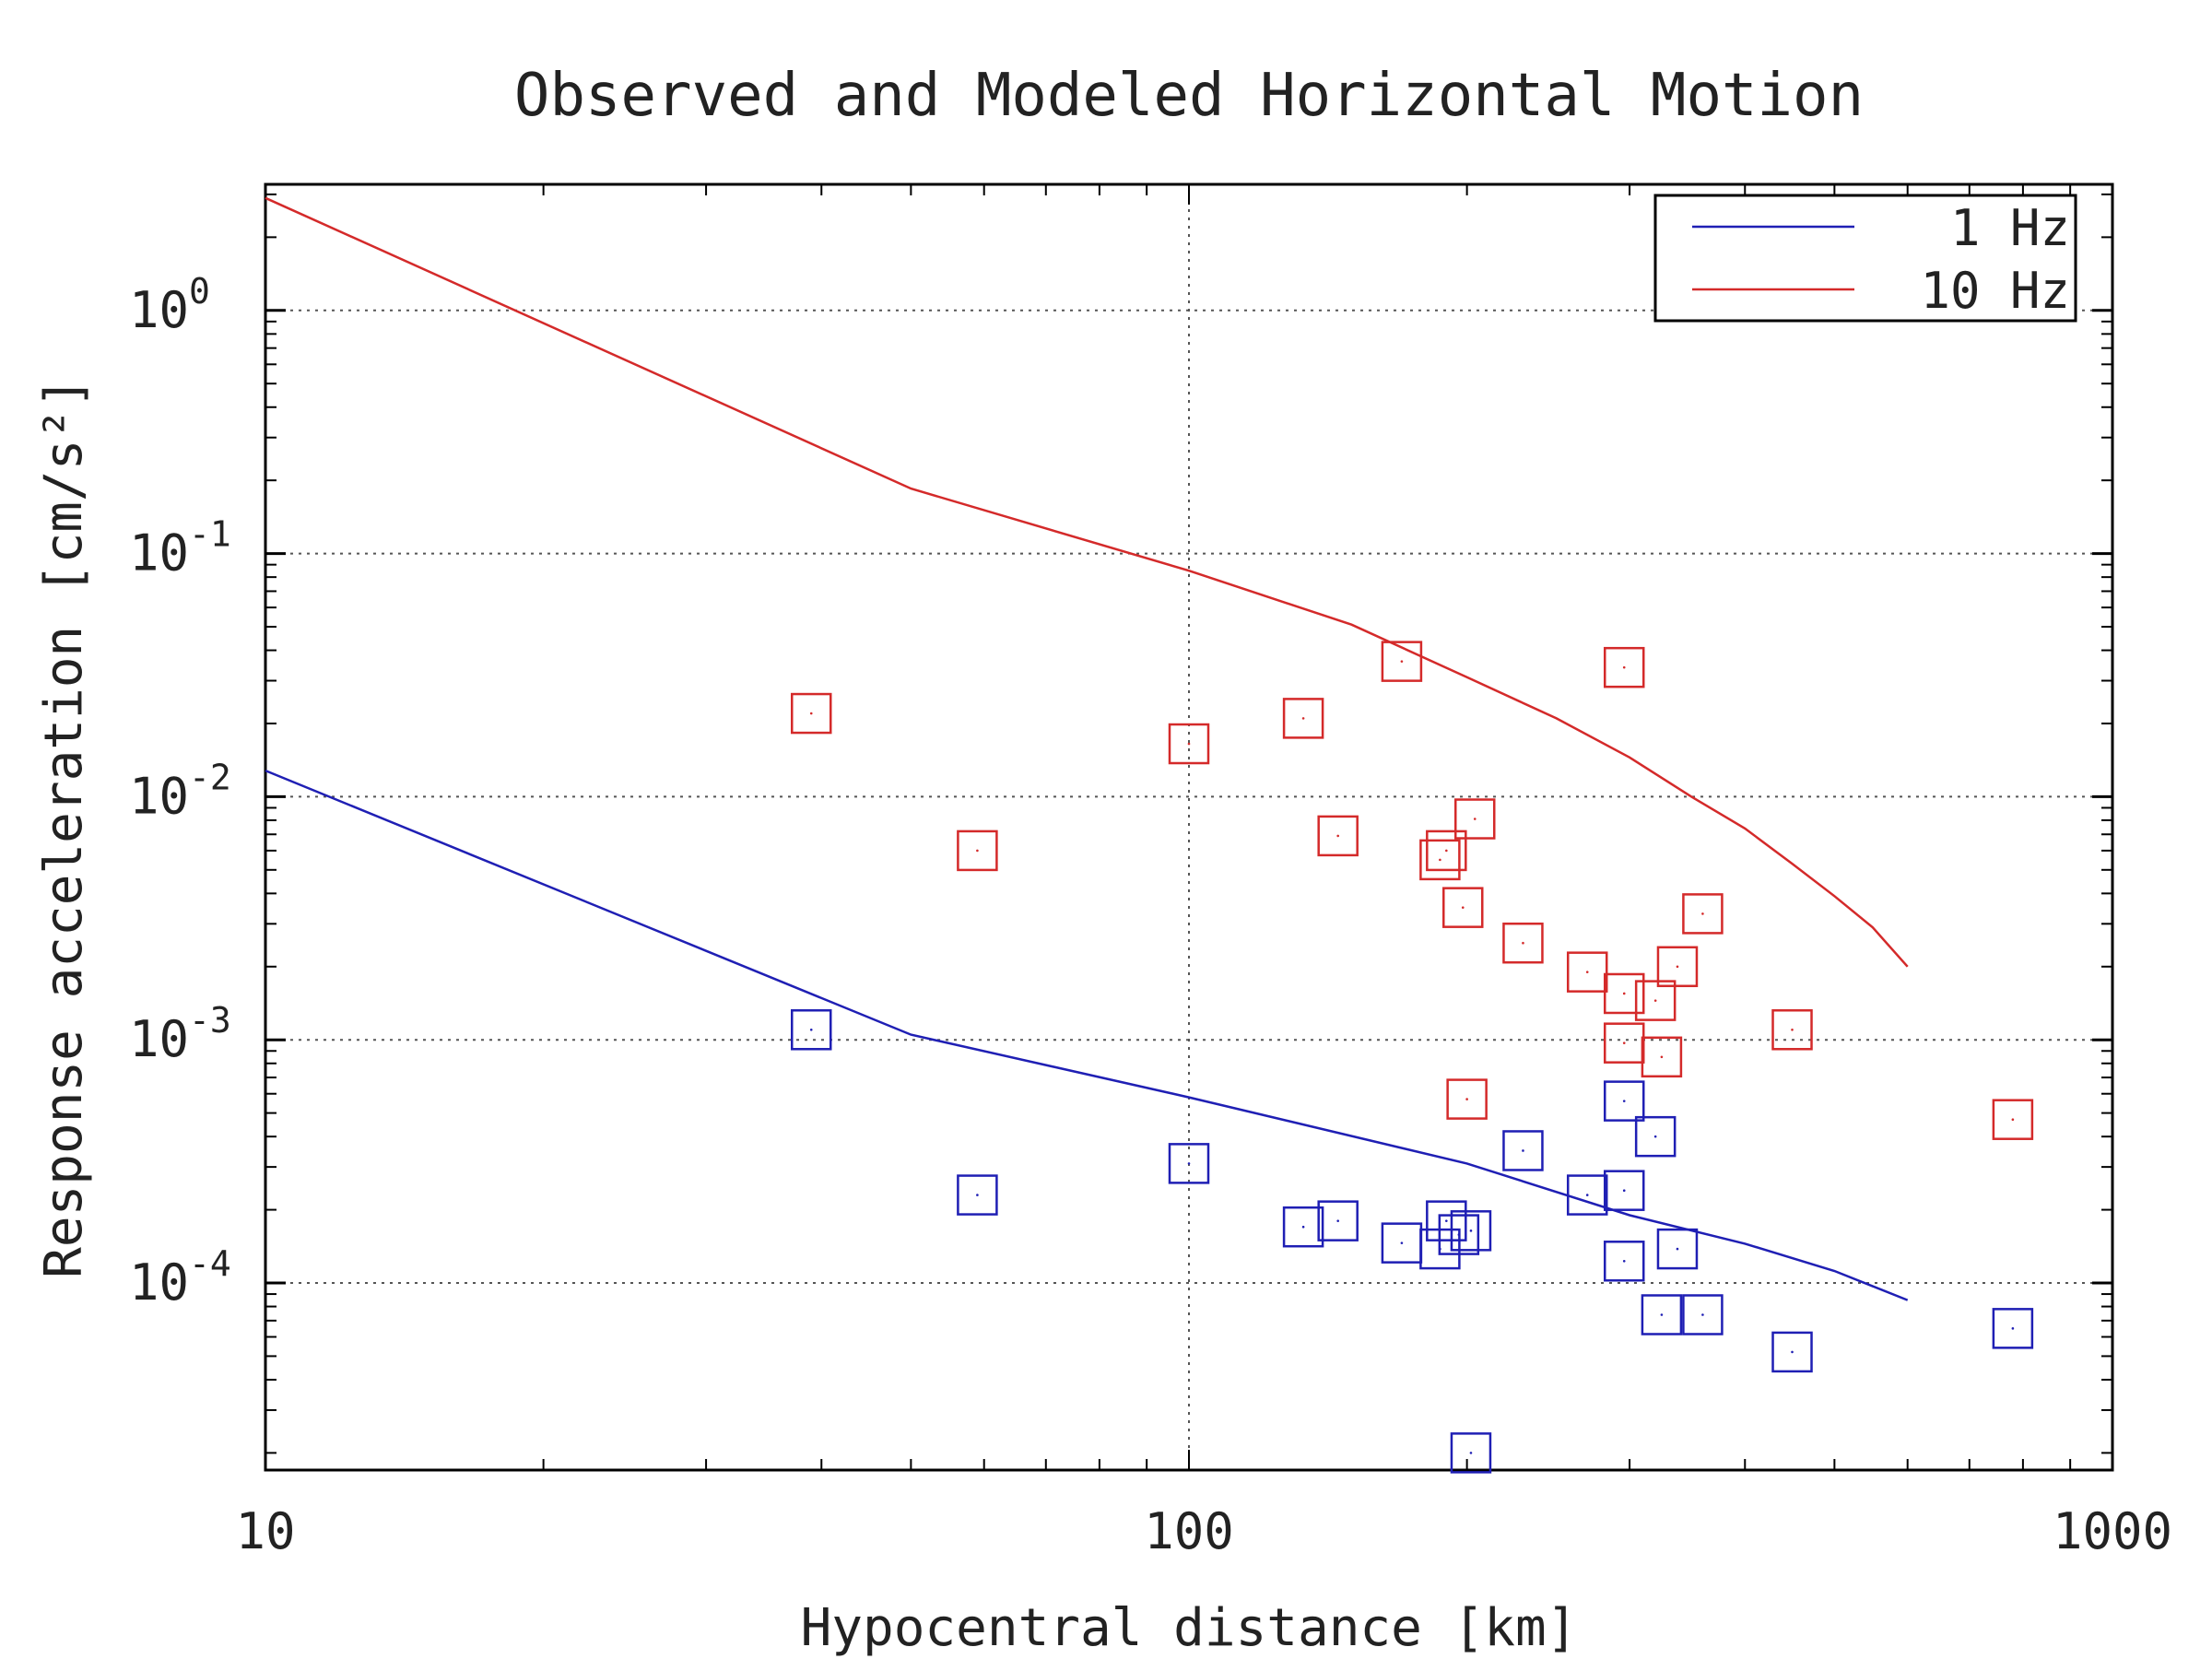 This screenshot has height=1659, width=2212. Describe the element at coordinates (1189, 1531) in the screenshot. I see `x-tick-label: 100` at that location.